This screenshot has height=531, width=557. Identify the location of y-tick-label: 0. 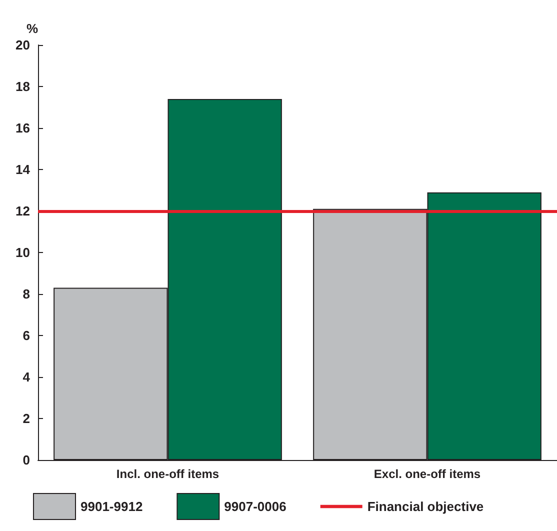
(26, 460).